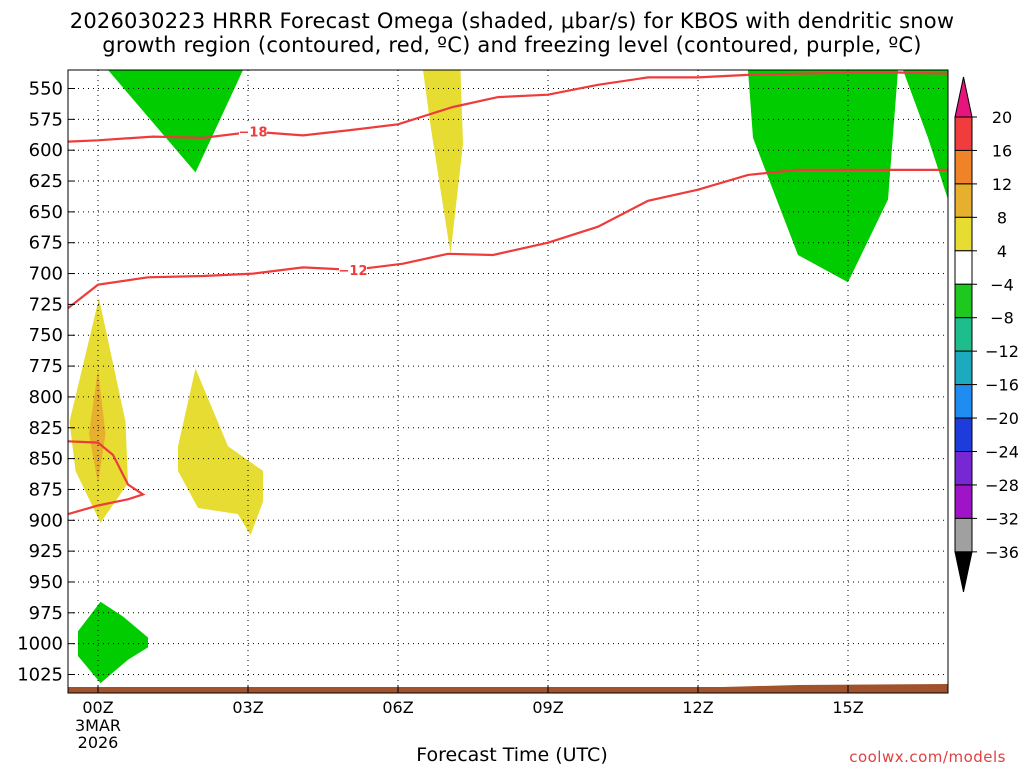  I want to click on y-tick-label: 950, so click(46, 582).